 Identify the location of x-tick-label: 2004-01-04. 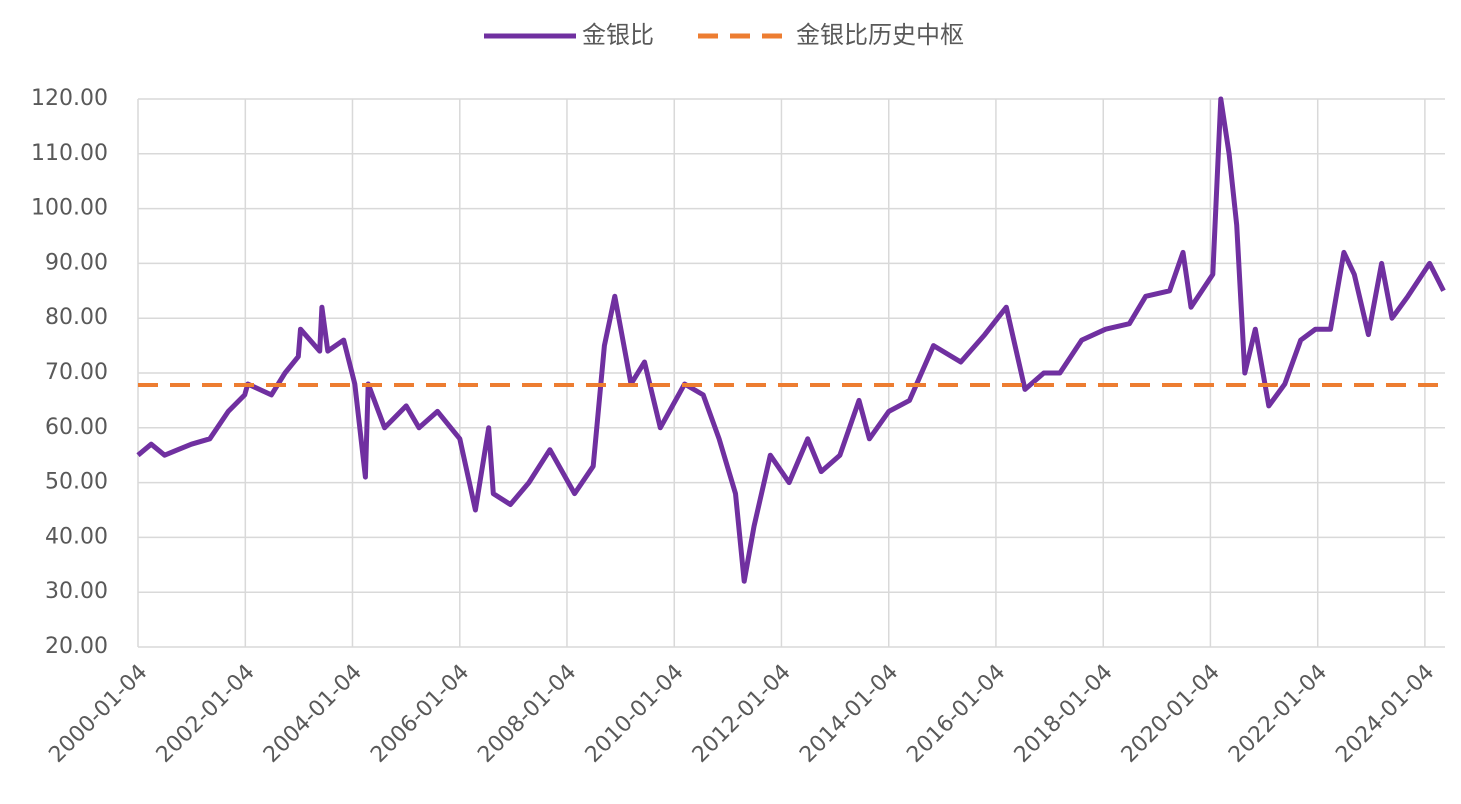
(313, 714).